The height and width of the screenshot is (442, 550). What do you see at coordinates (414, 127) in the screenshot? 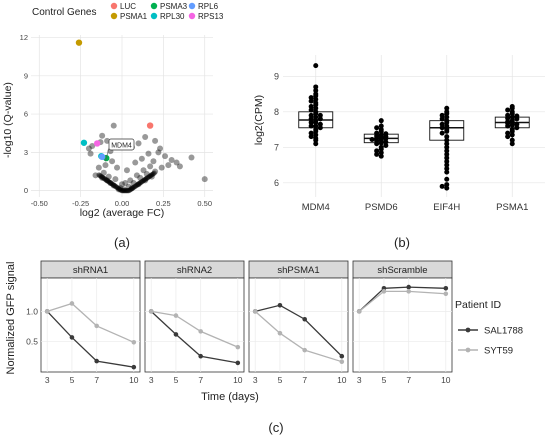
I see `boxes-b` at bounding box center [414, 127].